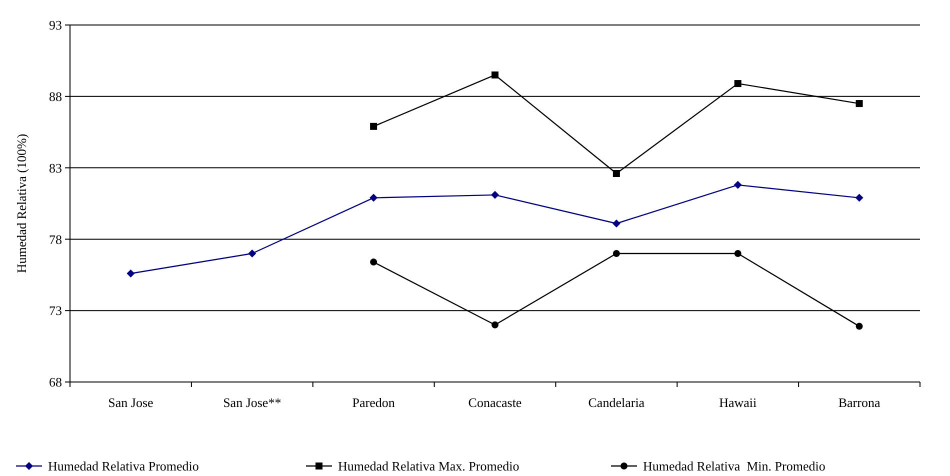 The image size is (950, 476). I want to click on legend-label: Humedad Relativa Promedio, so click(123, 466).